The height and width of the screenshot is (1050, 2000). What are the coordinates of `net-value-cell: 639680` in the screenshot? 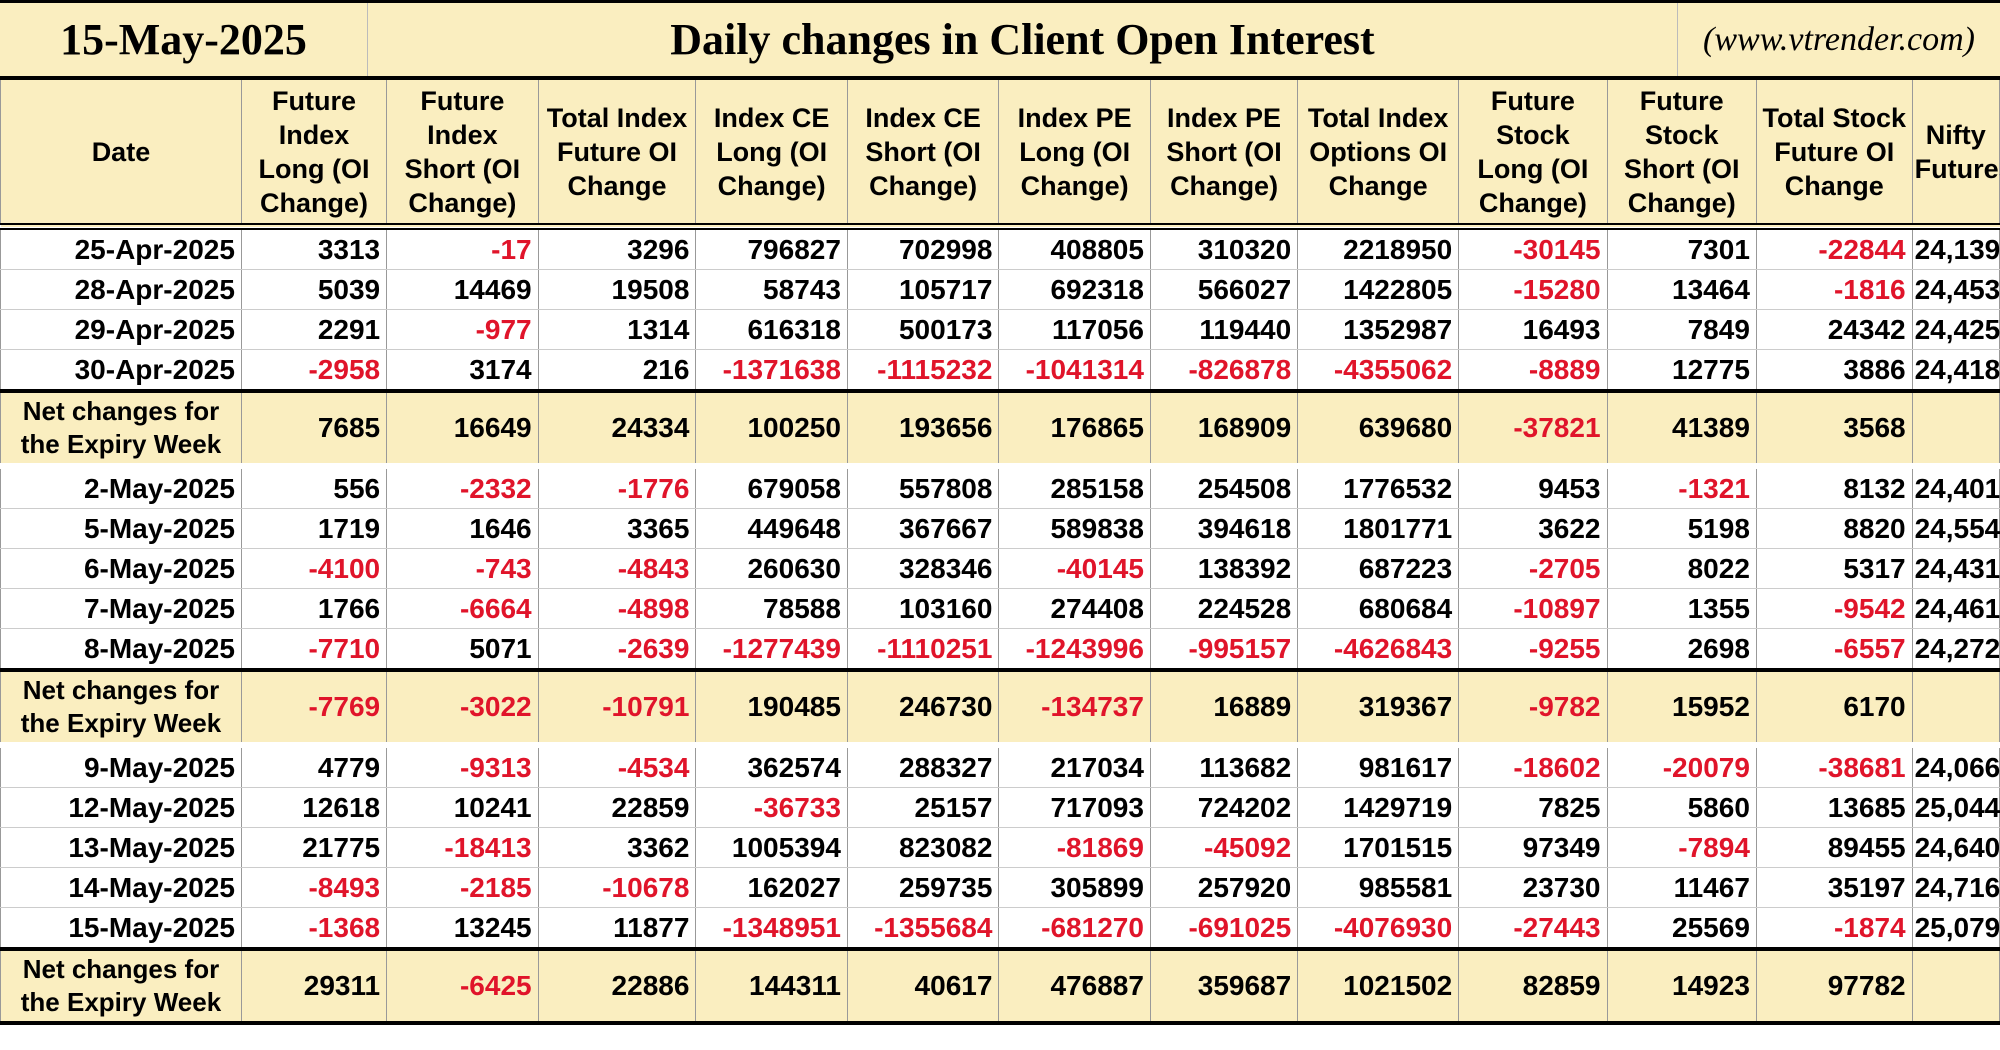 It's located at (1378, 428).